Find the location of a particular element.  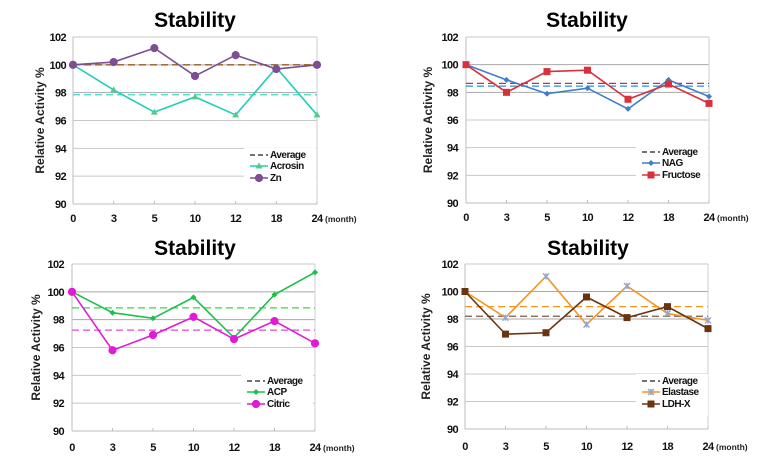

legend-label-zn: Zn is located at coordinates (276, 178).